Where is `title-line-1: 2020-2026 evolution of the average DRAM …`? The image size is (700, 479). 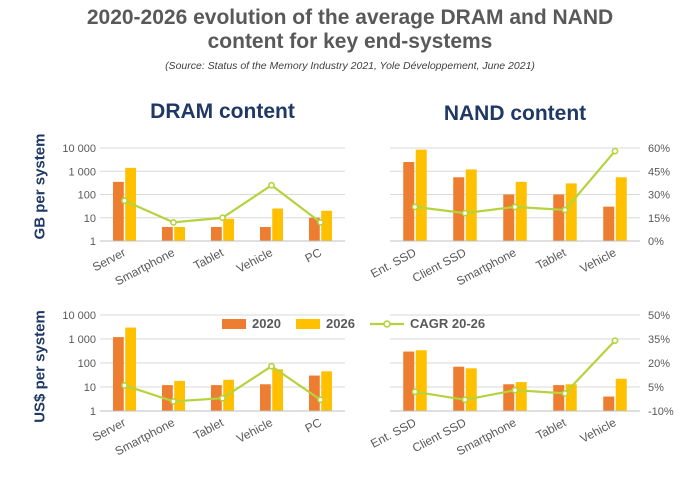 title-line-1: 2020-2026 evolution of the average DRAM … is located at coordinates (350, 17).